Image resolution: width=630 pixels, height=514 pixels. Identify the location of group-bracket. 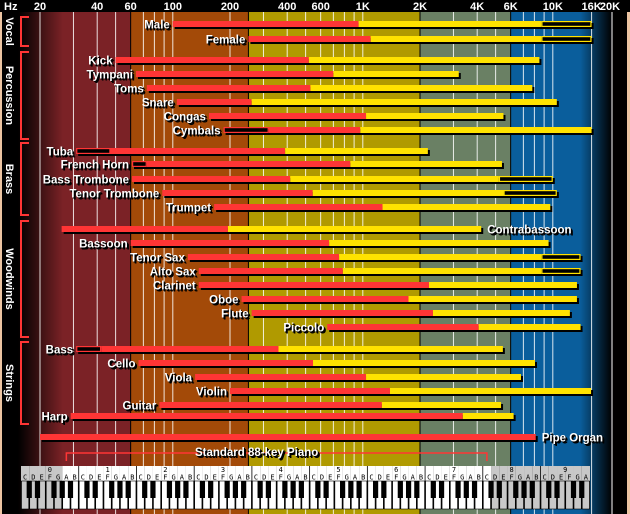
(24, 179).